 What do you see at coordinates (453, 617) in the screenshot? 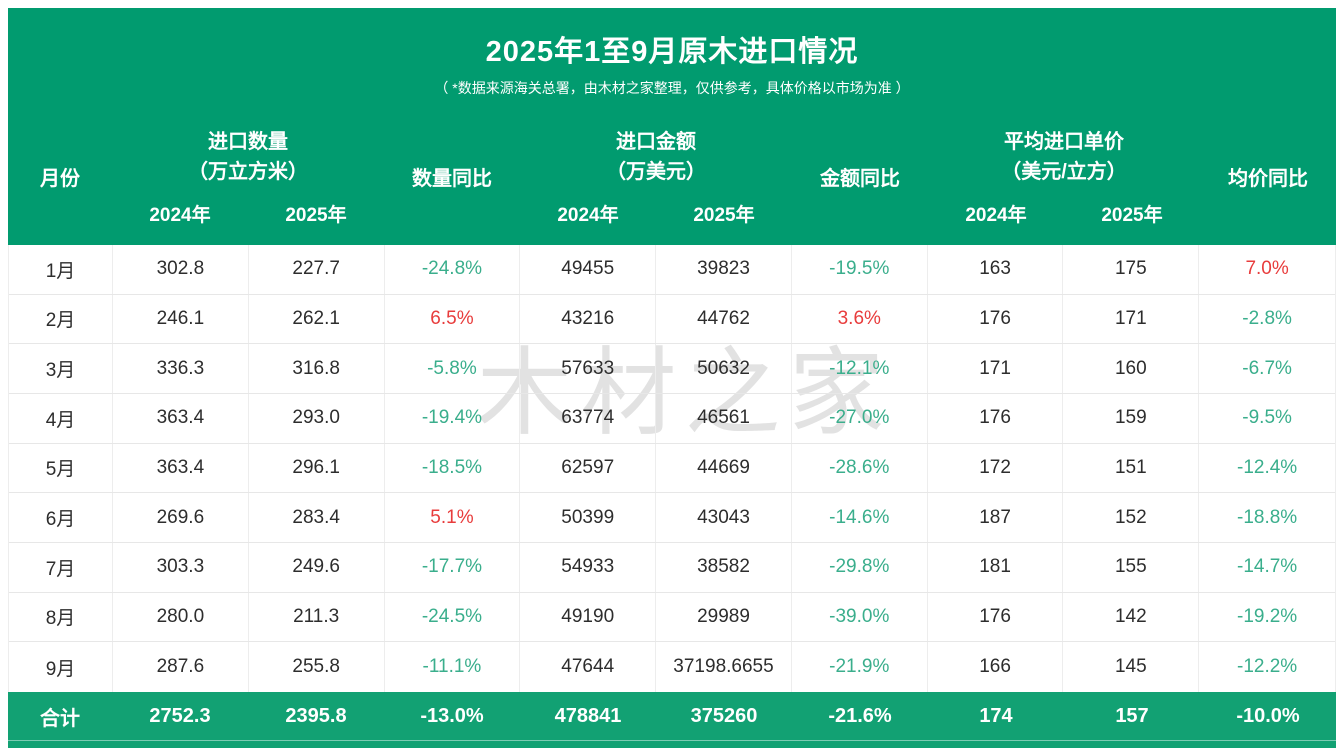
I see `cell-qty-yoy: -24.5%` at bounding box center [453, 617].